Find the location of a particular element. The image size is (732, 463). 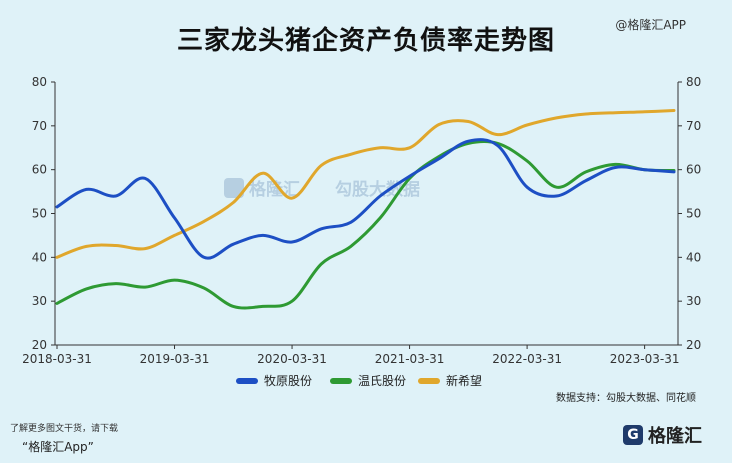

x-tick-label: 2020-03-31 is located at coordinates (292, 359).